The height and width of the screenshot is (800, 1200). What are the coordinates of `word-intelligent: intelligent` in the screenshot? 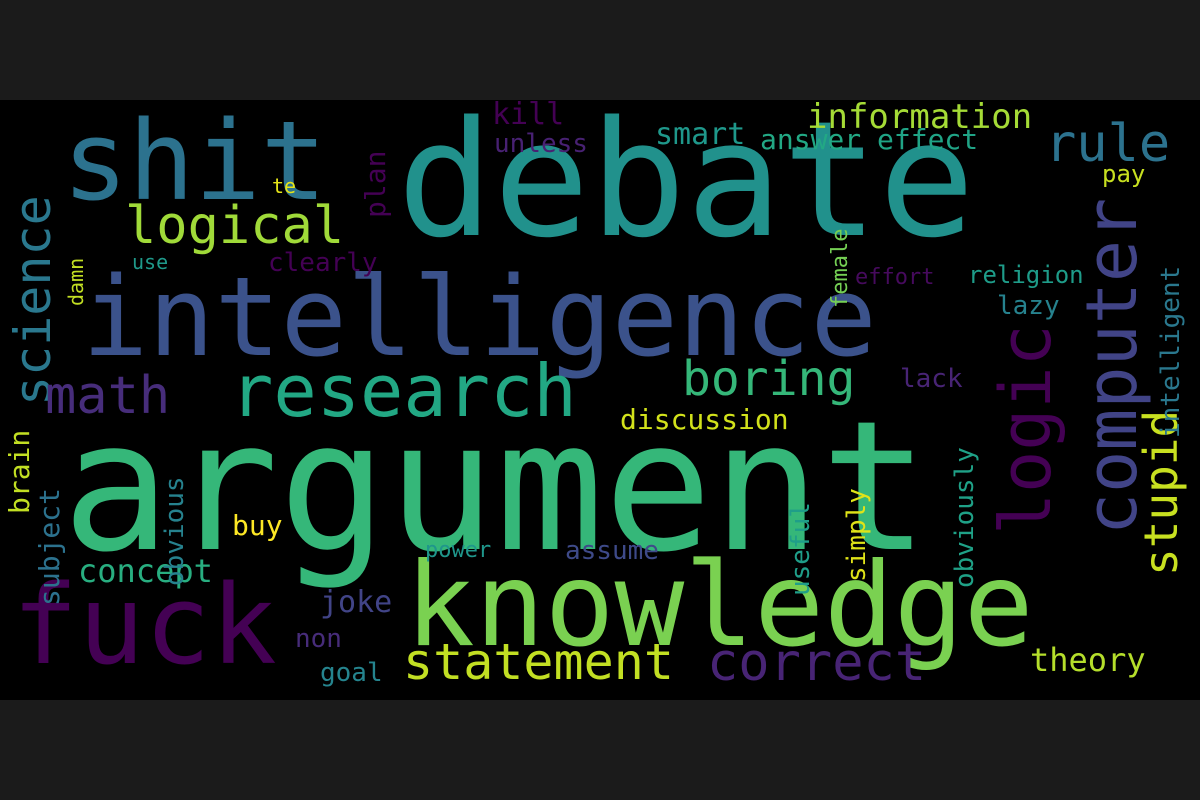 It's located at (1171, 351).